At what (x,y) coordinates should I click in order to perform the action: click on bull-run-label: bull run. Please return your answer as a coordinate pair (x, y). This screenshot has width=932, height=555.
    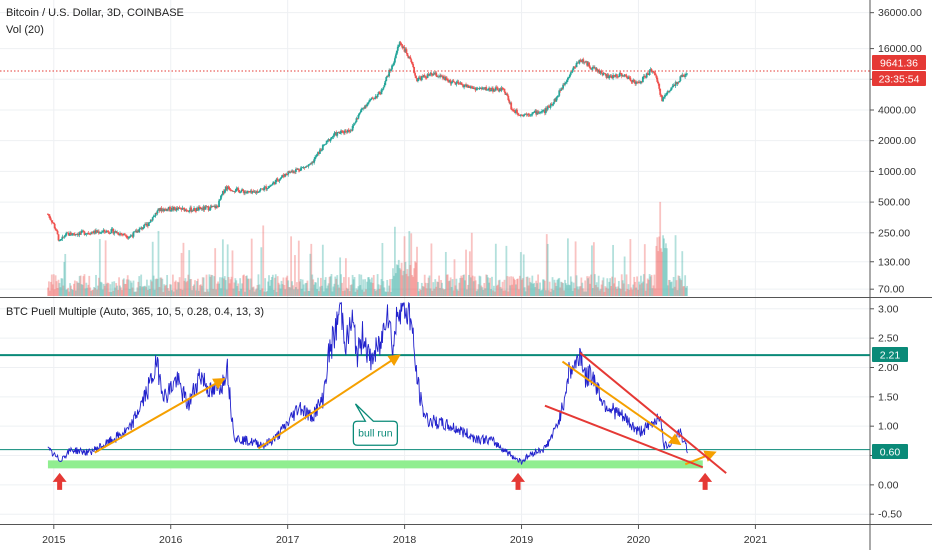
    Looking at the image, I should click on (375, 434).